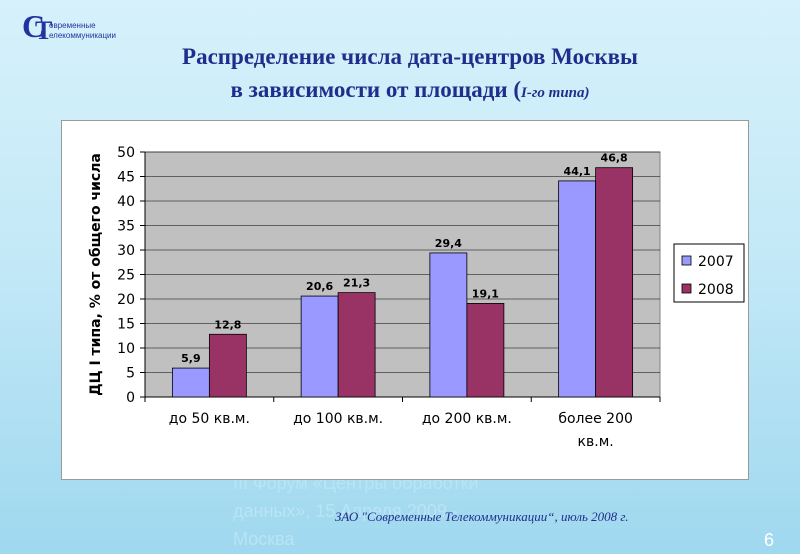 The height and width of the screenshot is (554, 800). What do you see at coordinates (338, 419) in the screenshot?
I see `x-tick-label: до 100 кв.м.` at bounding box center [338, 419].